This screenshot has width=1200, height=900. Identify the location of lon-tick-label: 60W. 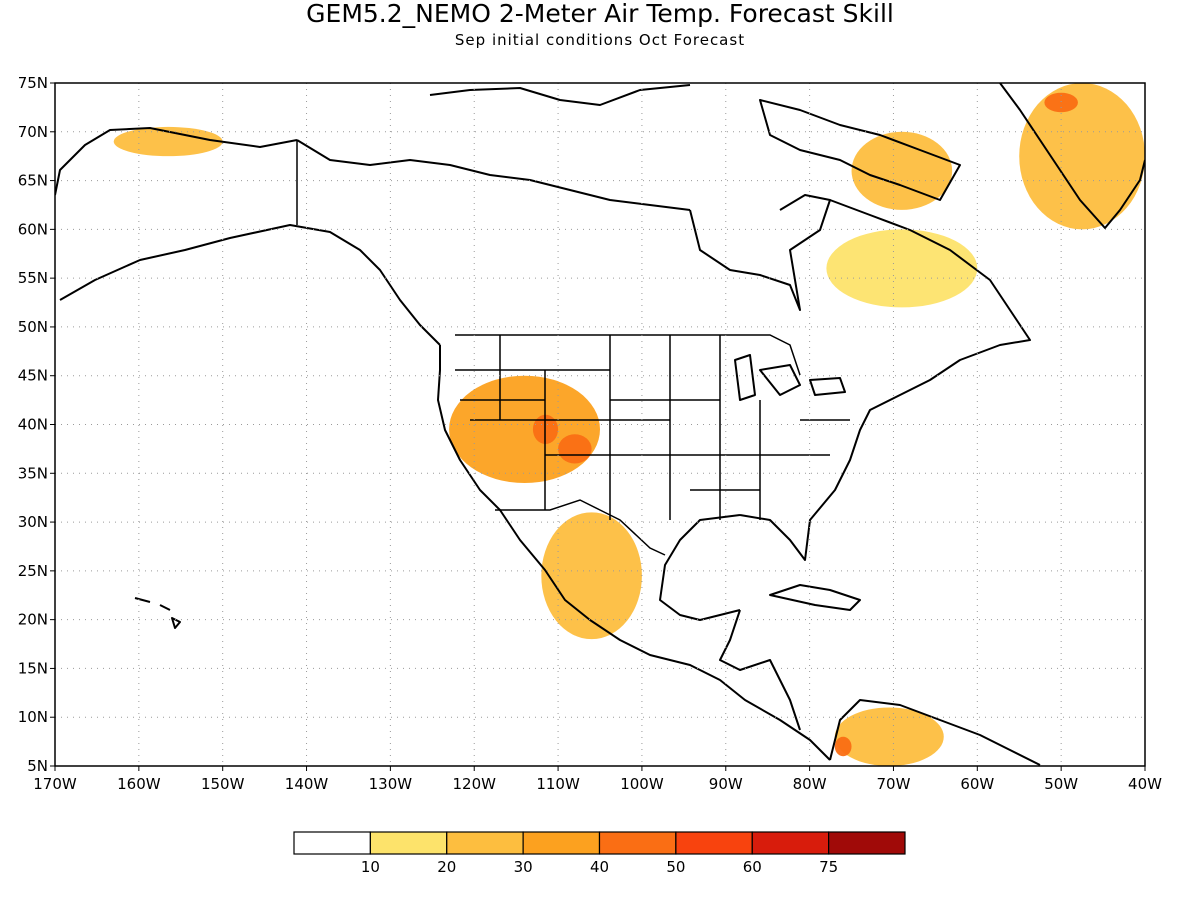
(977, 784).